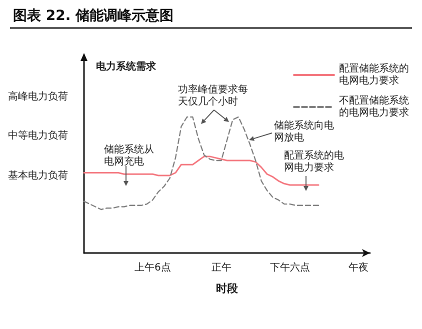  I want to click on text: 中等电力负荷, so click(38, 136).